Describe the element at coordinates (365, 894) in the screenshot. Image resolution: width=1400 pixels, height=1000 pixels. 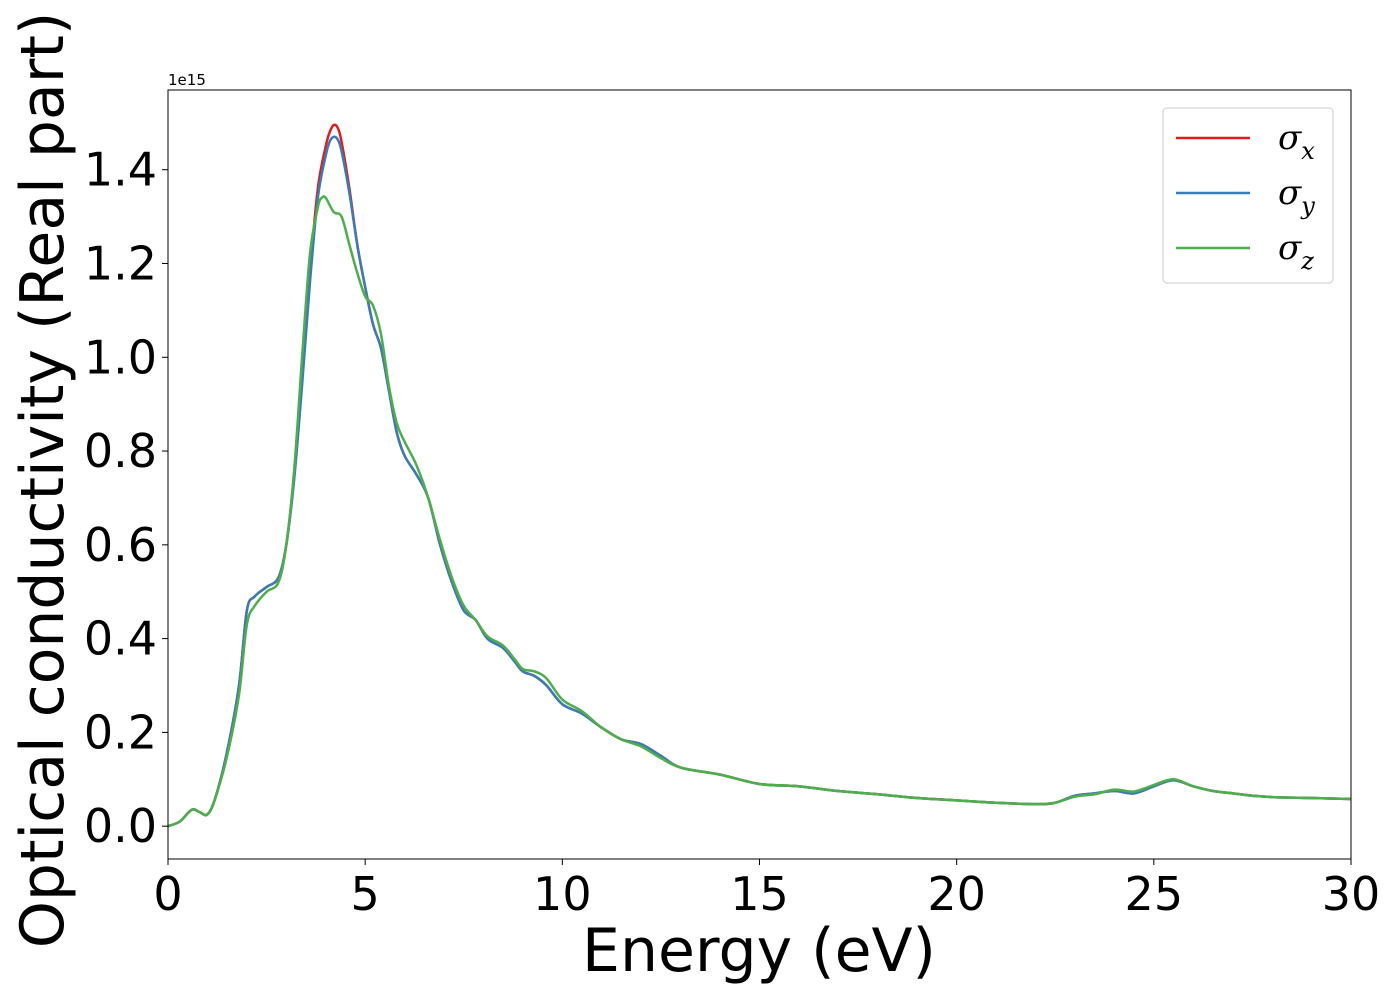
I see `x-tick-label: 5` at that location.